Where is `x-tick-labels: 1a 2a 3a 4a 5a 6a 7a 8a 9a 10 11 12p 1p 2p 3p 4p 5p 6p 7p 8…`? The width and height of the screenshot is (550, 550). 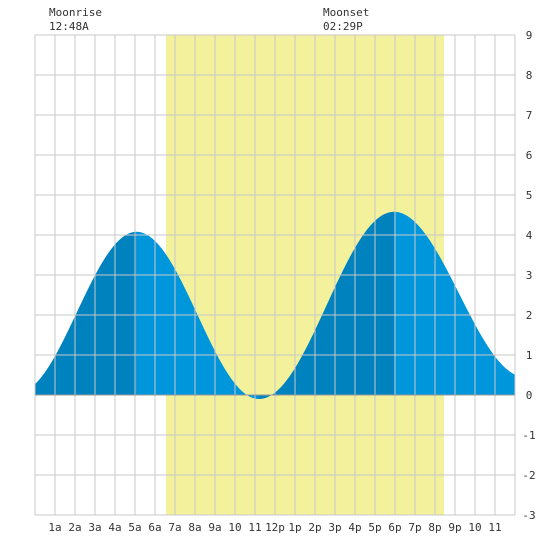
x-tick-labels: 1a 2a 3a 4a 5a 6a 7a 8a 9a 10 11 12p 1p 2p 3p 4p 5p 6p 7p 8… is located at coordinates (274, 527).